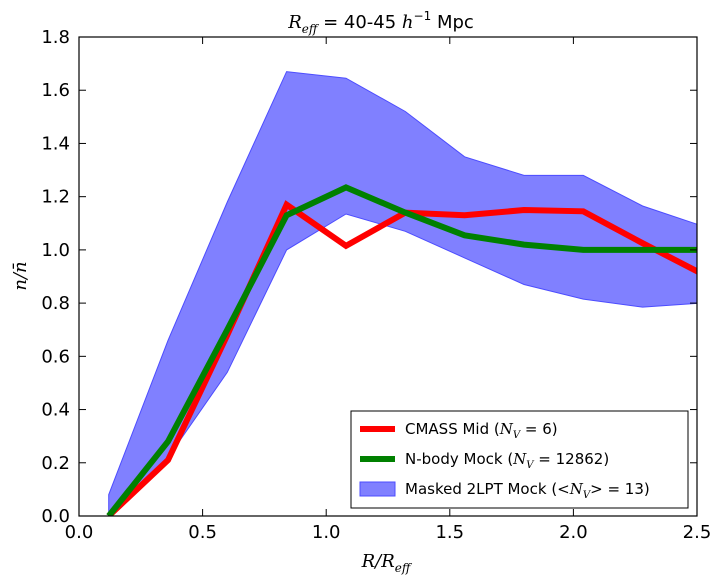 The image size is (720, 587). I want to click on legend-box, so click(519, 459).